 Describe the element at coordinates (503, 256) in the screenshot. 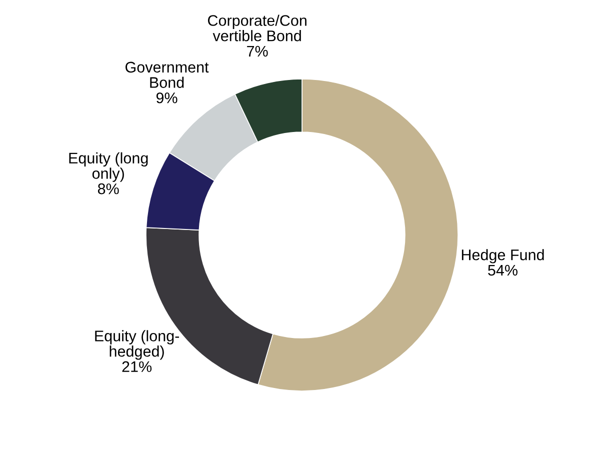

I see `slice-label: Hedge Fund` at that location.